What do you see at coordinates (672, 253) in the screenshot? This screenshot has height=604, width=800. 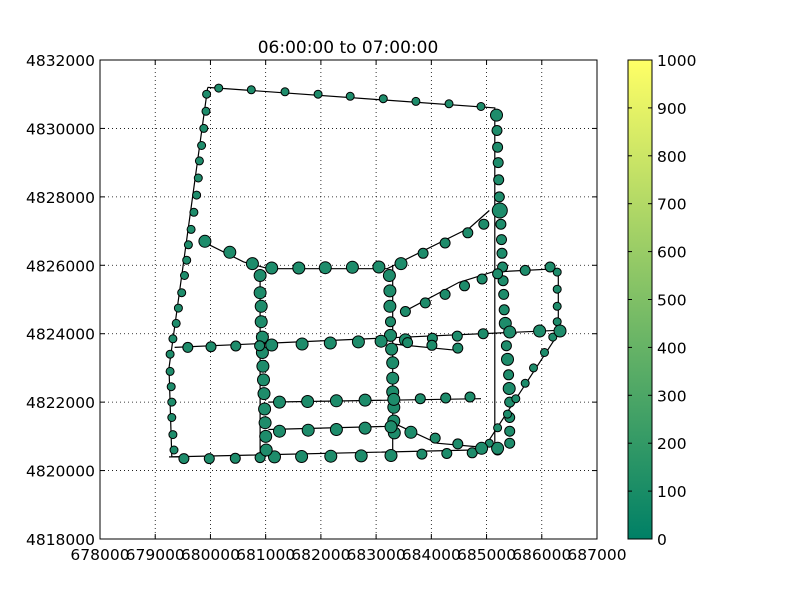 I see `colorbar-tick-label: 600` at bounding box center [672, 253].